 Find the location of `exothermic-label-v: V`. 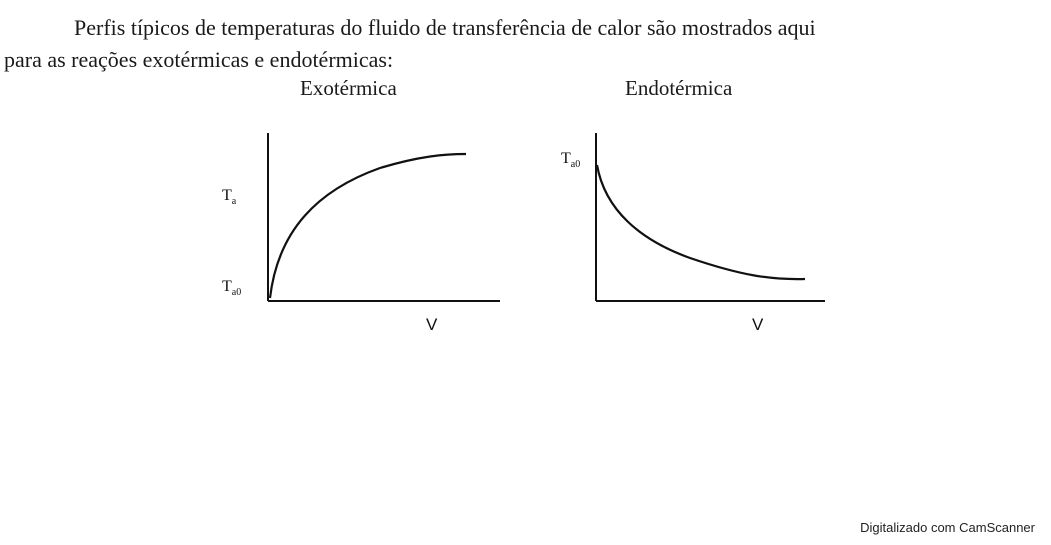

exothermic-label-v: V is located at coordinates (432, 324).